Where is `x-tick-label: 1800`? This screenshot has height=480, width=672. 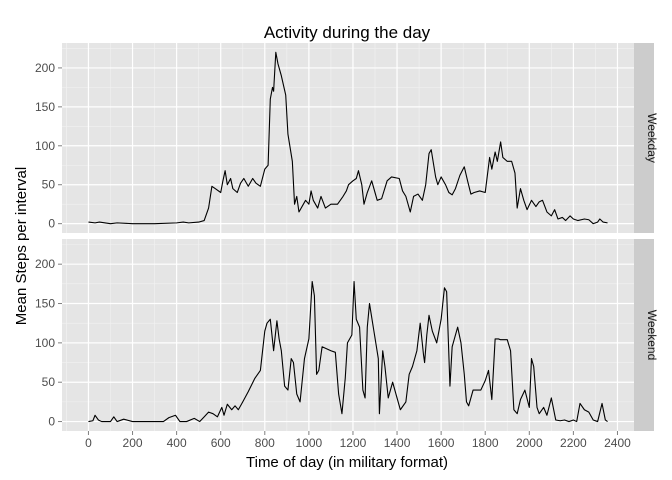
x-tick-label: 1800 is located at coordinates (485, 443).